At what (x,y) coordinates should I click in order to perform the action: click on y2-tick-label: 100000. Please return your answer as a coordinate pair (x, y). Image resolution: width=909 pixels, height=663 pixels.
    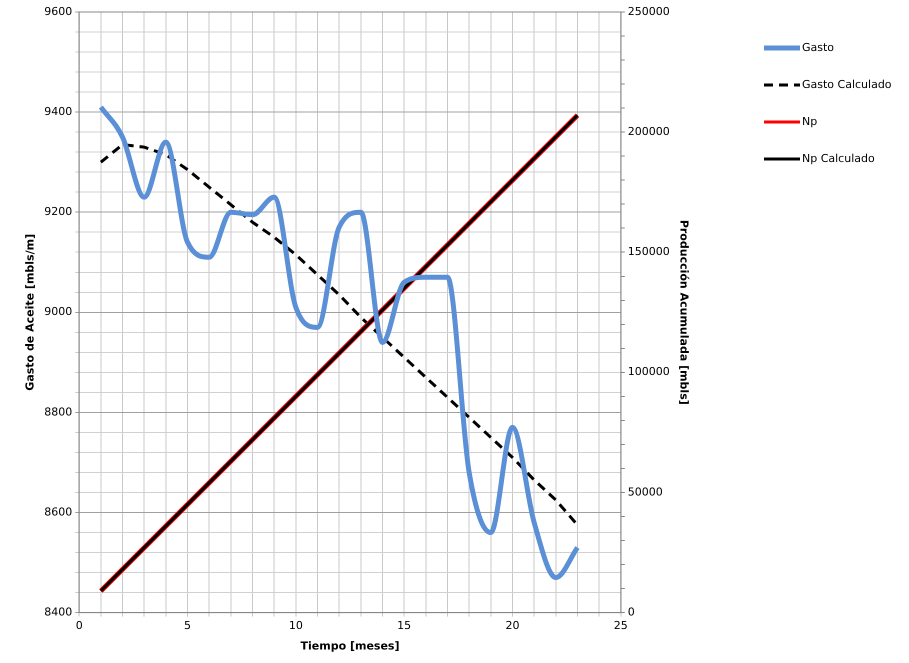
    Looking at the image, I should click on (649, 371).